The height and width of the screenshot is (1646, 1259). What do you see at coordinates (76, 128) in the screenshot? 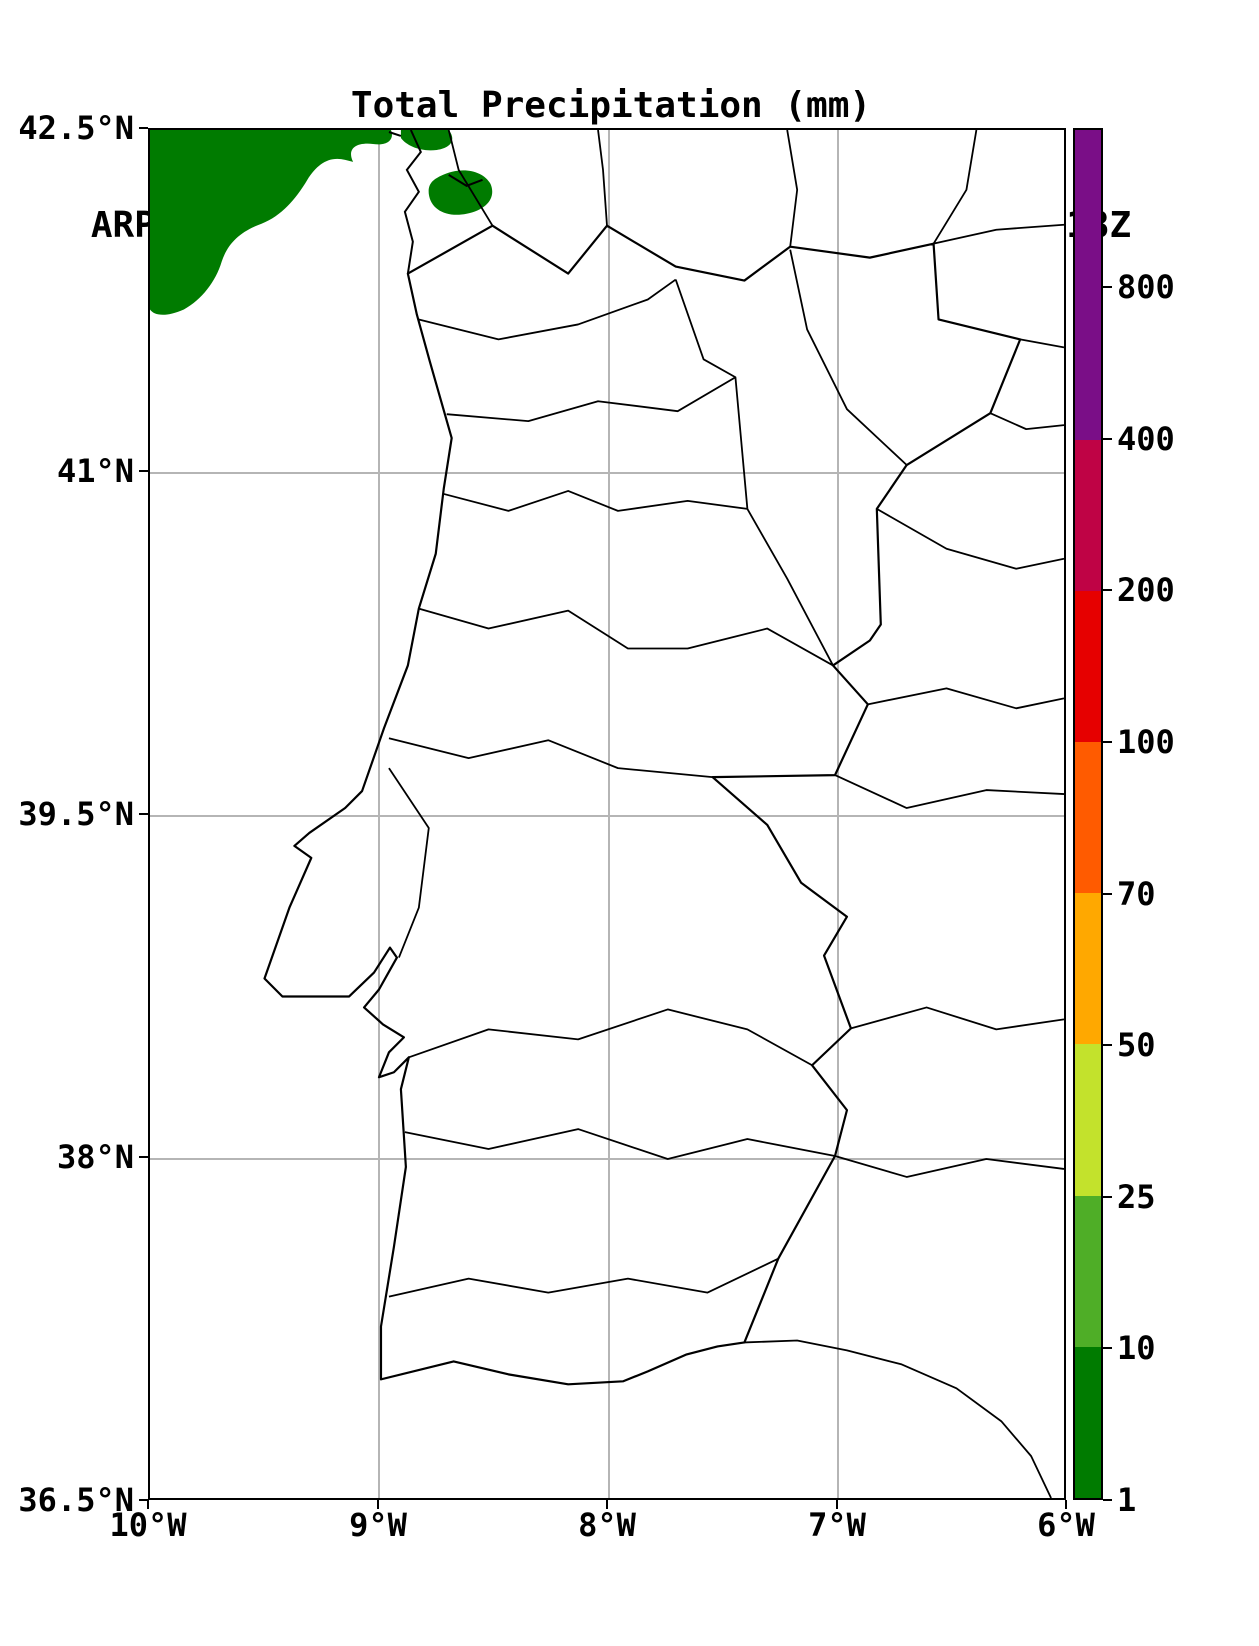
I see `y-tick-label: 42.5°N` at bounding box center [76, 128].